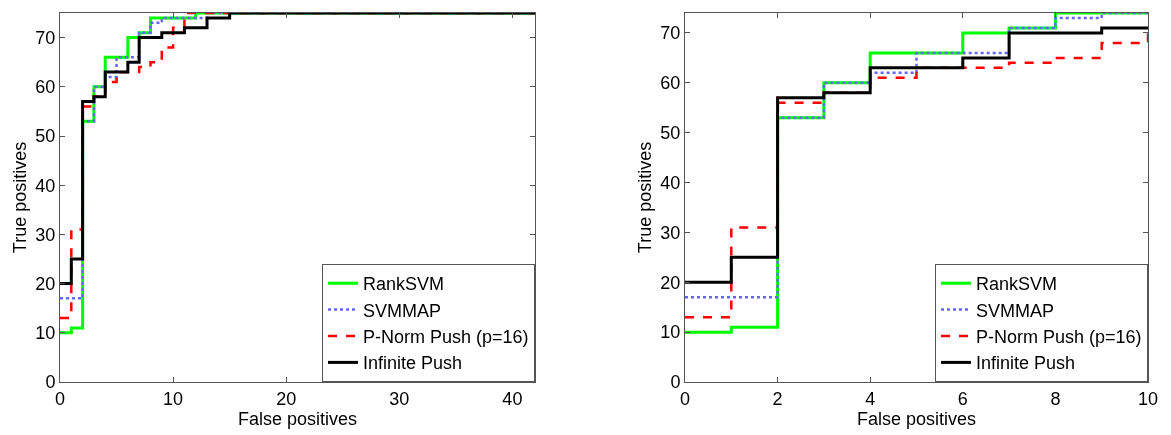 Image resolution: width=1171 pixels, height=435 pixels. Describe the element at coordinates (870, 398) in the screenshot. I see `x-tick-label: 4` at that location.